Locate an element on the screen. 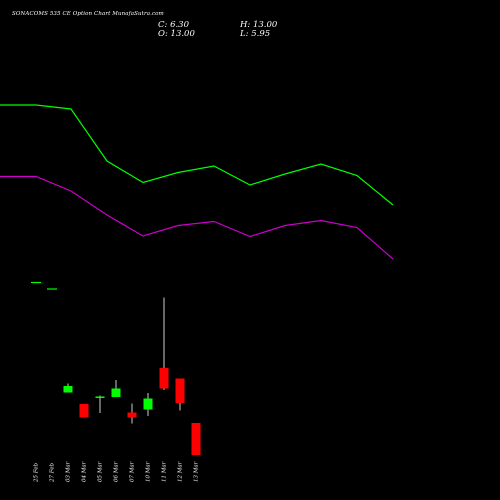 This screenshot has height=500, width=500. candles is located at coordinates (116, 368).